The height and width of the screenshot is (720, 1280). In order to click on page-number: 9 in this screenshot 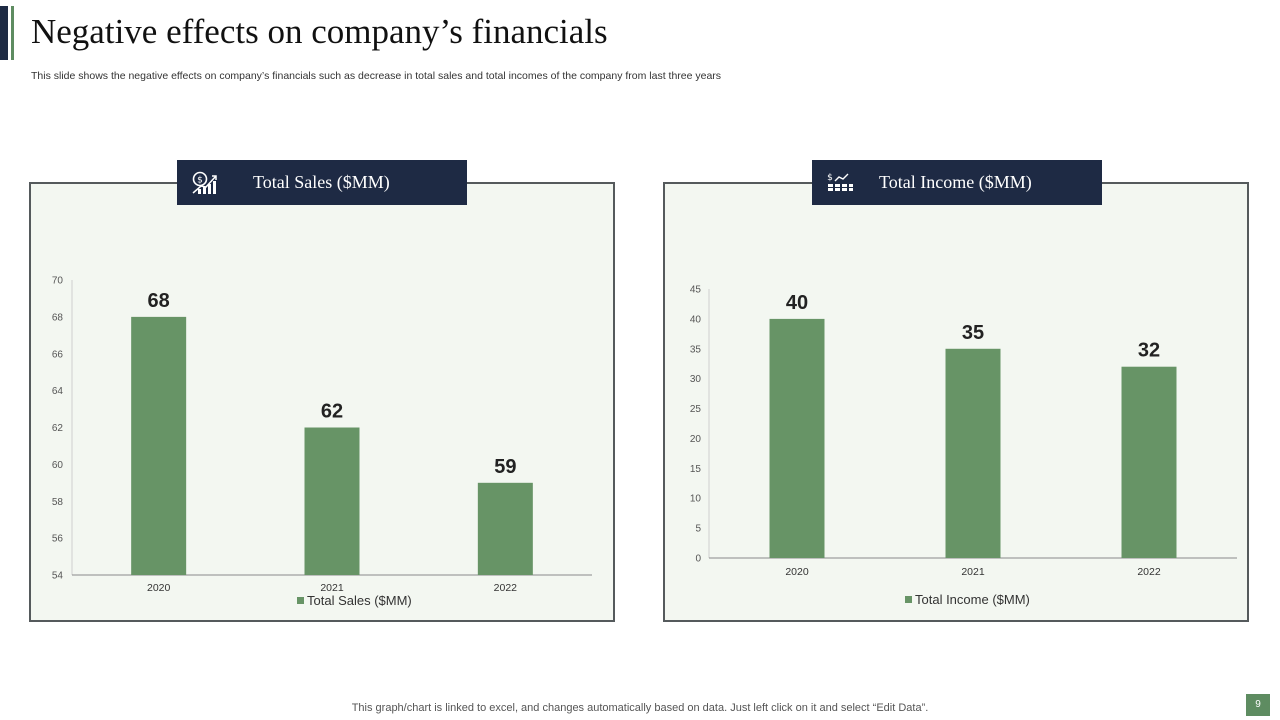, I will do `click(1258, 705)`.